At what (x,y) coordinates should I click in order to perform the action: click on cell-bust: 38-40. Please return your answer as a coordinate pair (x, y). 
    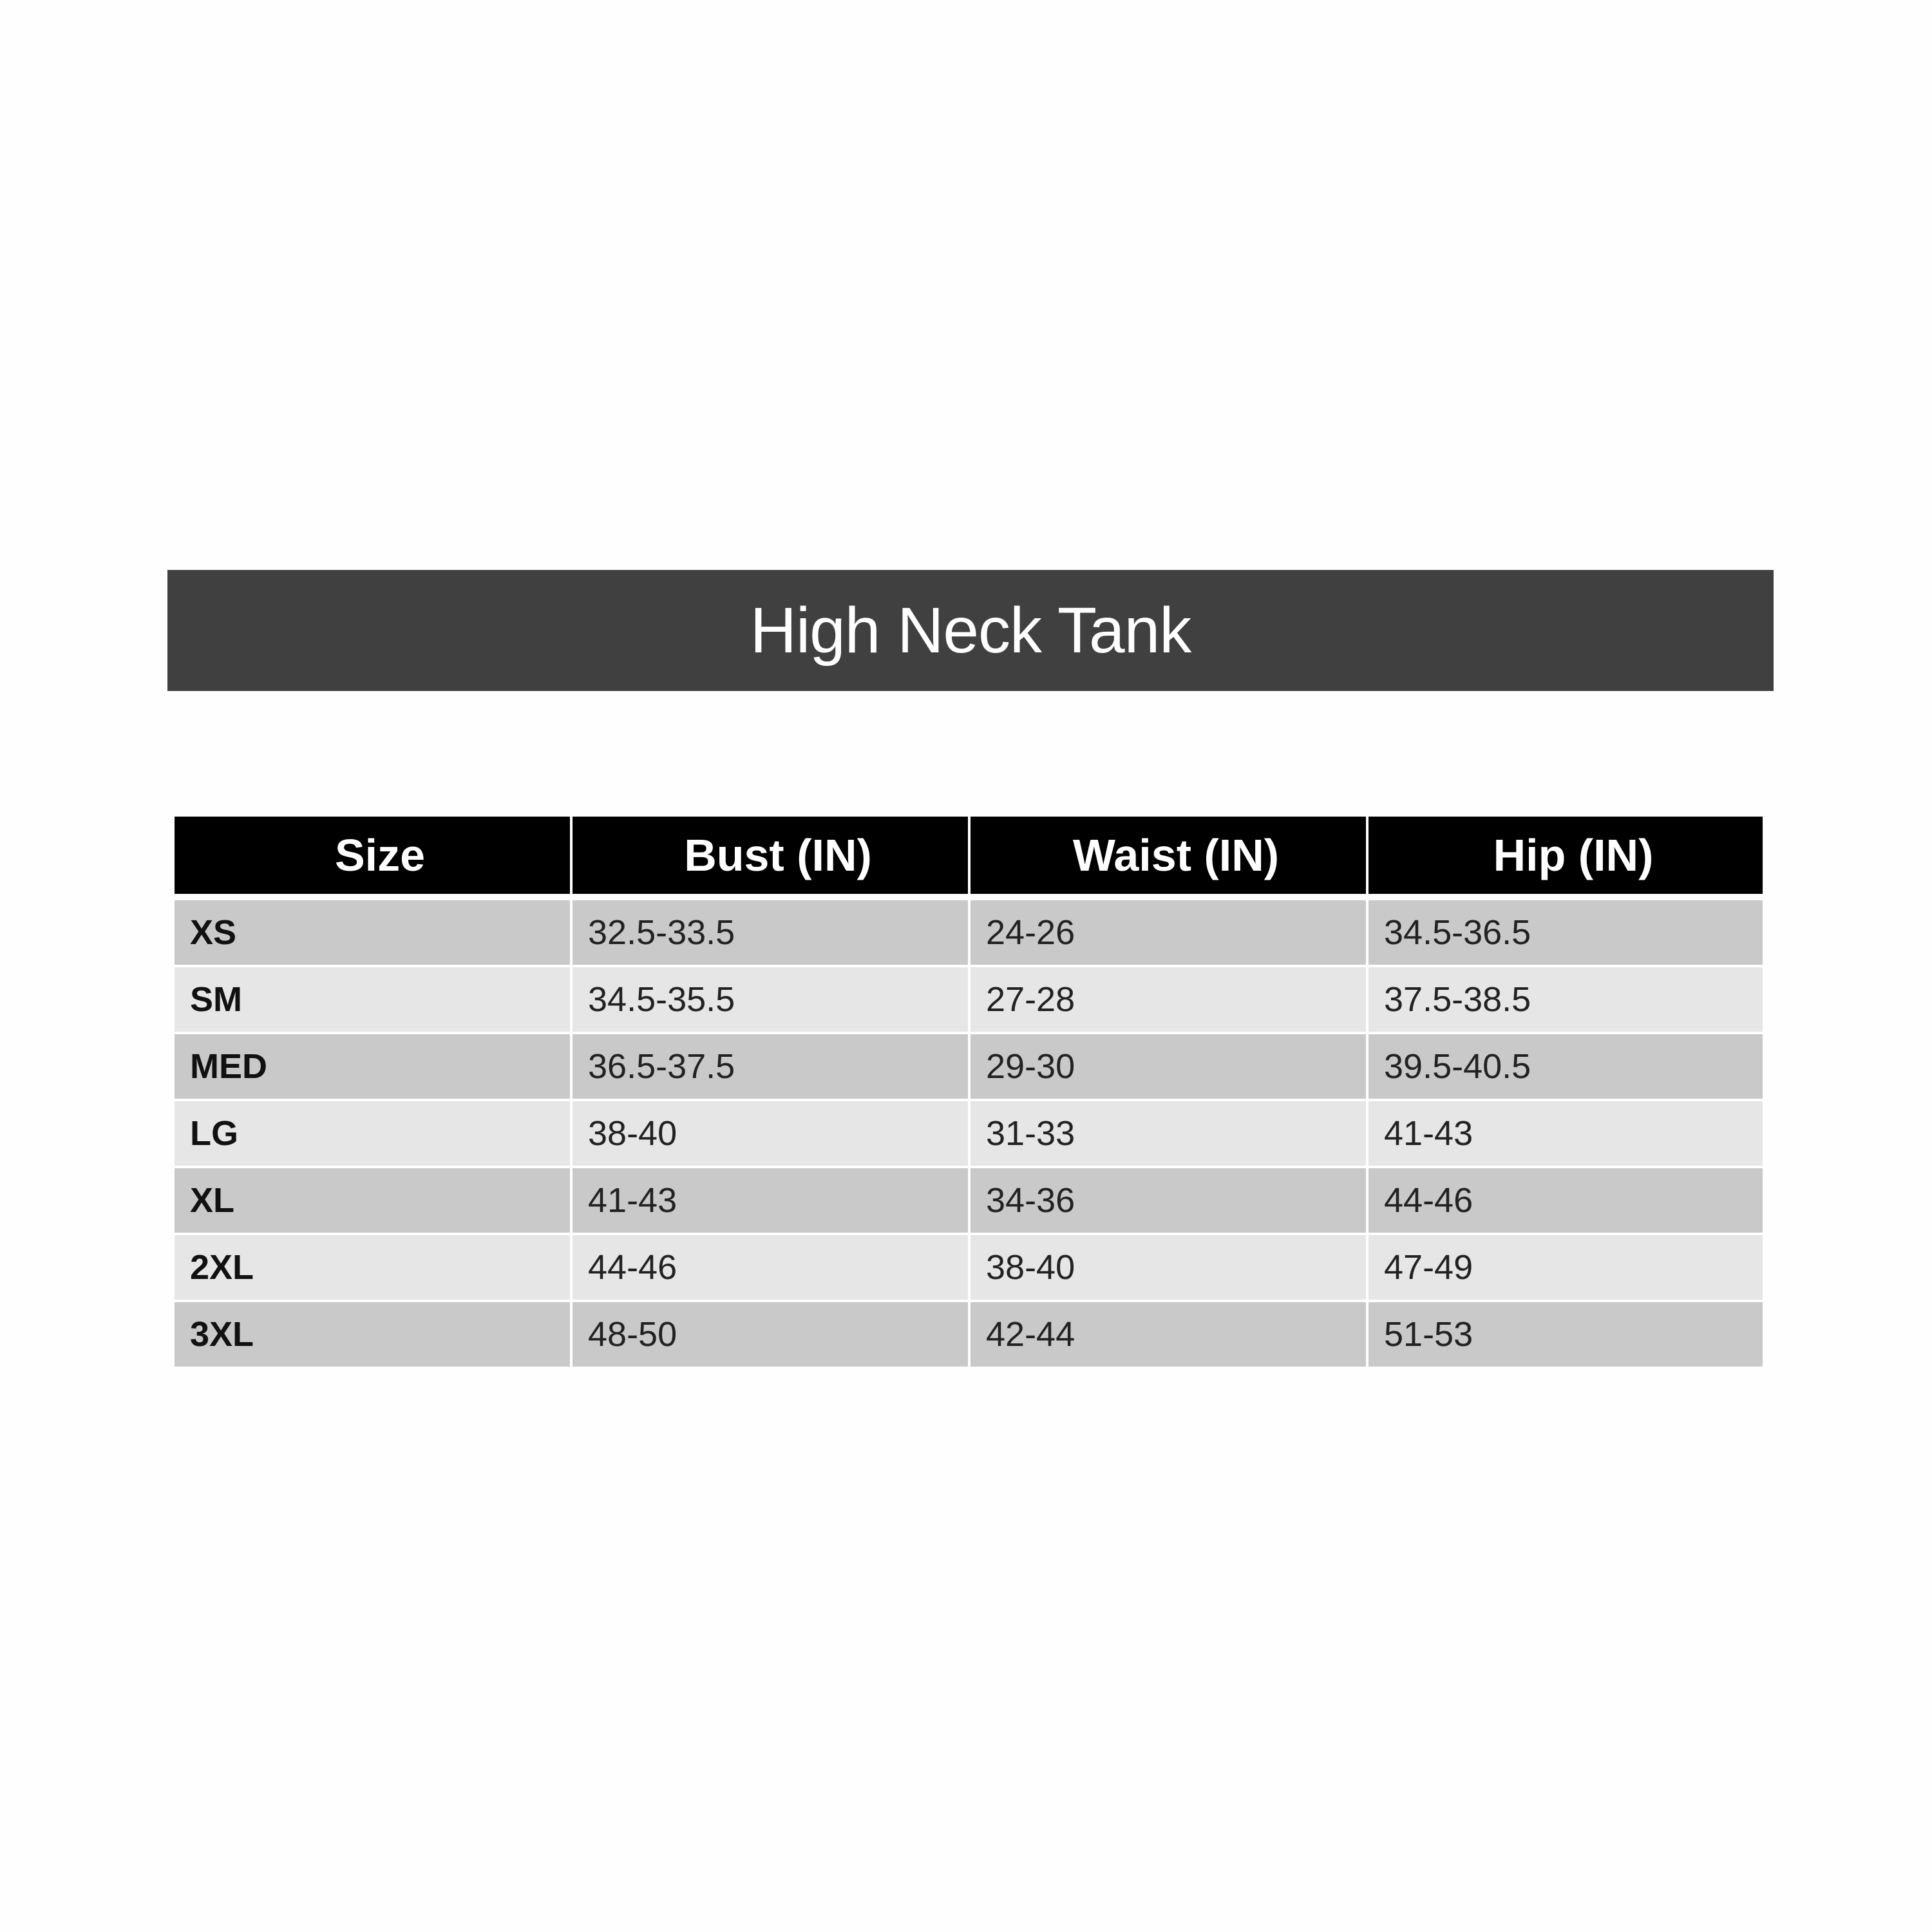
    Looking at the image, I should click on (771, 1133).